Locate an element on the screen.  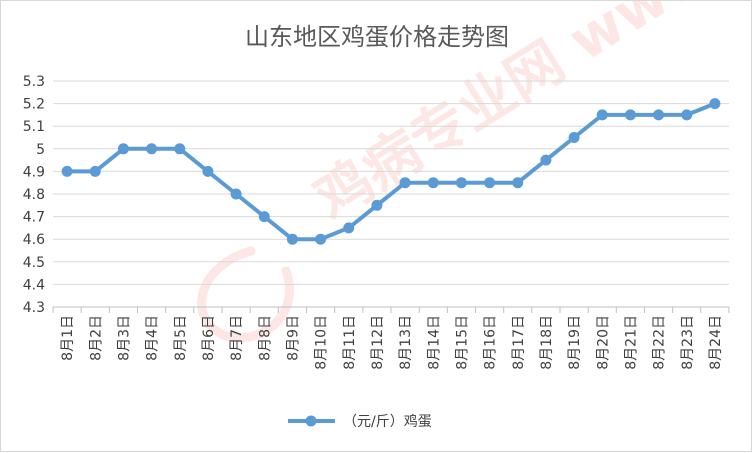
legend-point-marker is located at coordinates (311, 421).